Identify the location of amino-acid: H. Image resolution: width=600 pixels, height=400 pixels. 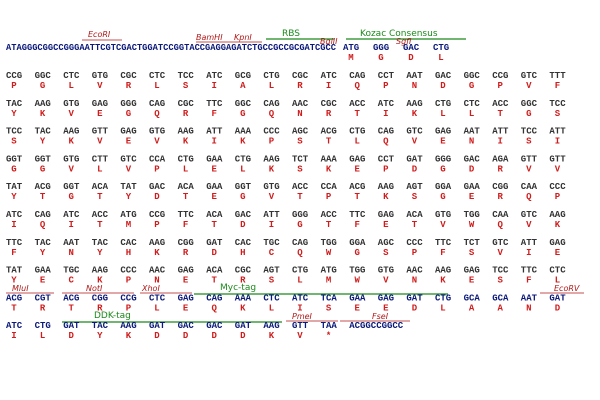
(242, 253).